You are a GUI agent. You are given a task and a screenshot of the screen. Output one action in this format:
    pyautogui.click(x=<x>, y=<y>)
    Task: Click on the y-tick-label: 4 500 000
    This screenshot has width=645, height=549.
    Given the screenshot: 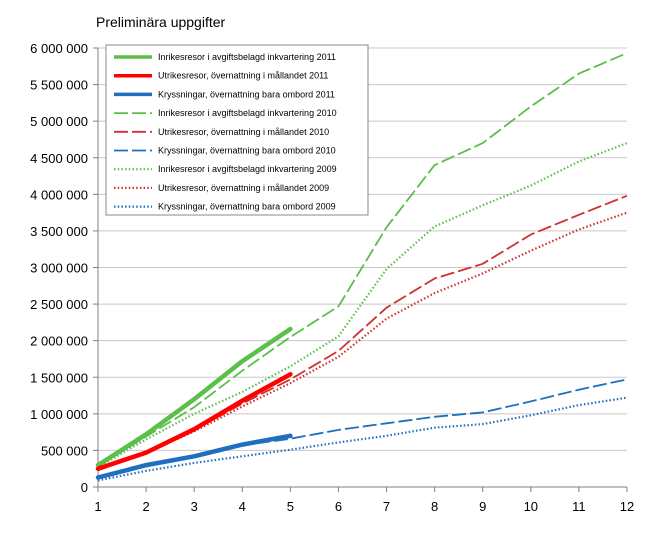 What is the action you would take?
    pyautogui.click(x=59, y=158)
    